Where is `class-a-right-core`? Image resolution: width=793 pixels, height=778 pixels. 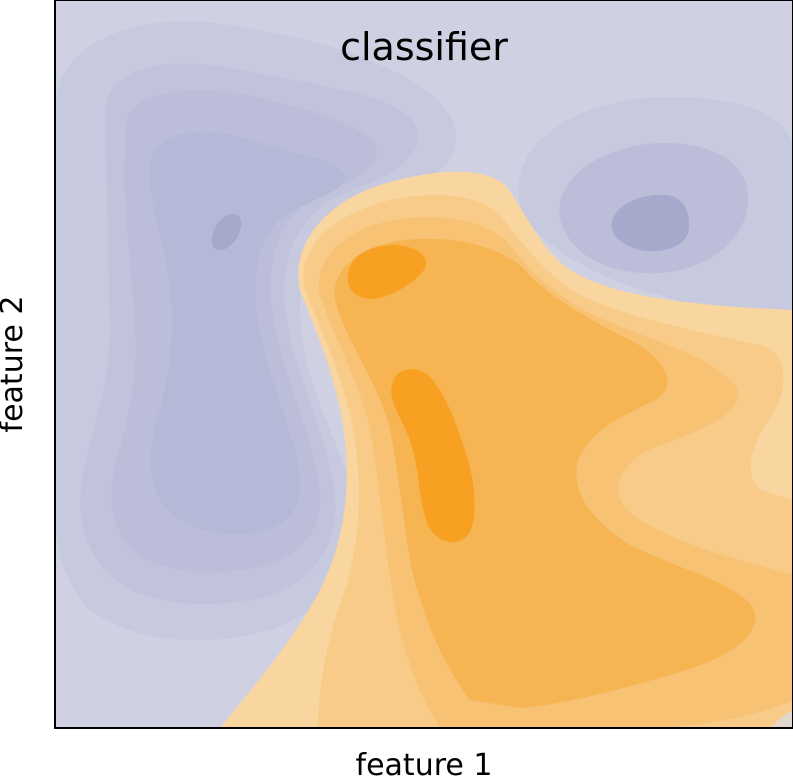 class-a-right-core is located at coordinates (650, 223).